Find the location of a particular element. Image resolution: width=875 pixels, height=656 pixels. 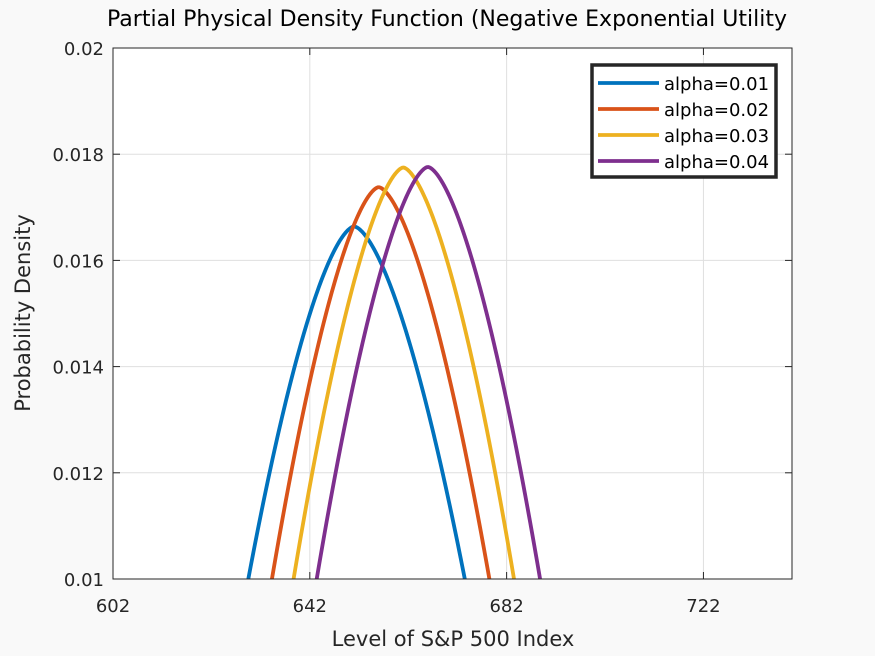

y-tick-label: 0.01 is located at coordinates (84, 580).